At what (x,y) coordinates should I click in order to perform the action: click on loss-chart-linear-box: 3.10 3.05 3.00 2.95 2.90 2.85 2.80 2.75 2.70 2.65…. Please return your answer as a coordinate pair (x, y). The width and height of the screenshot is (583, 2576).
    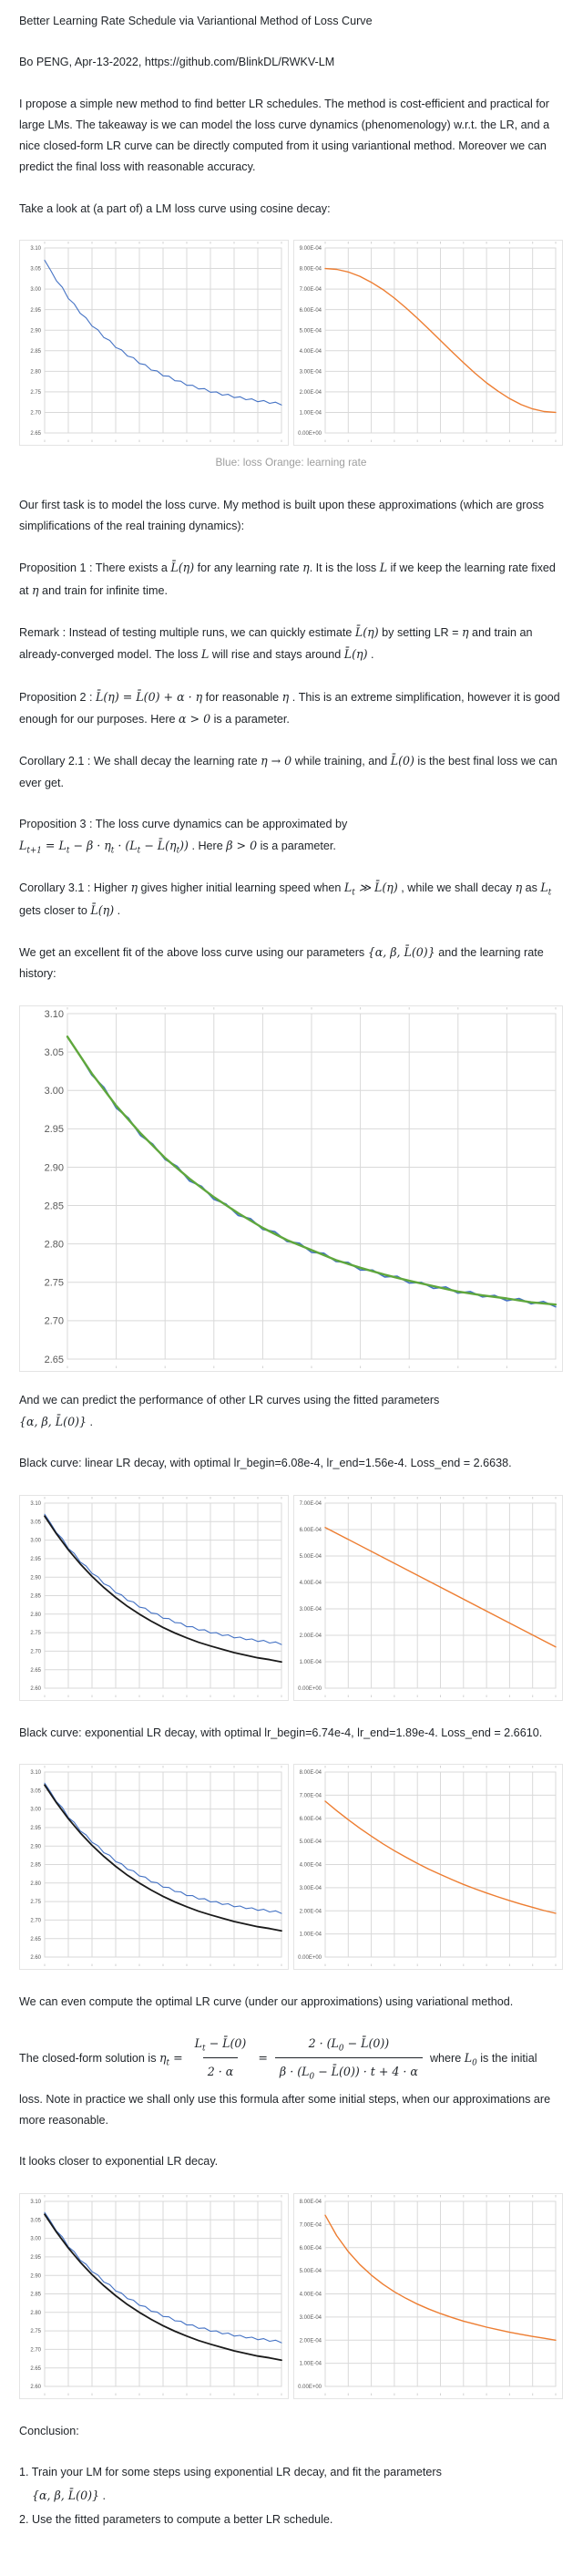
    Looking at the image, I should click on (154, 1597).